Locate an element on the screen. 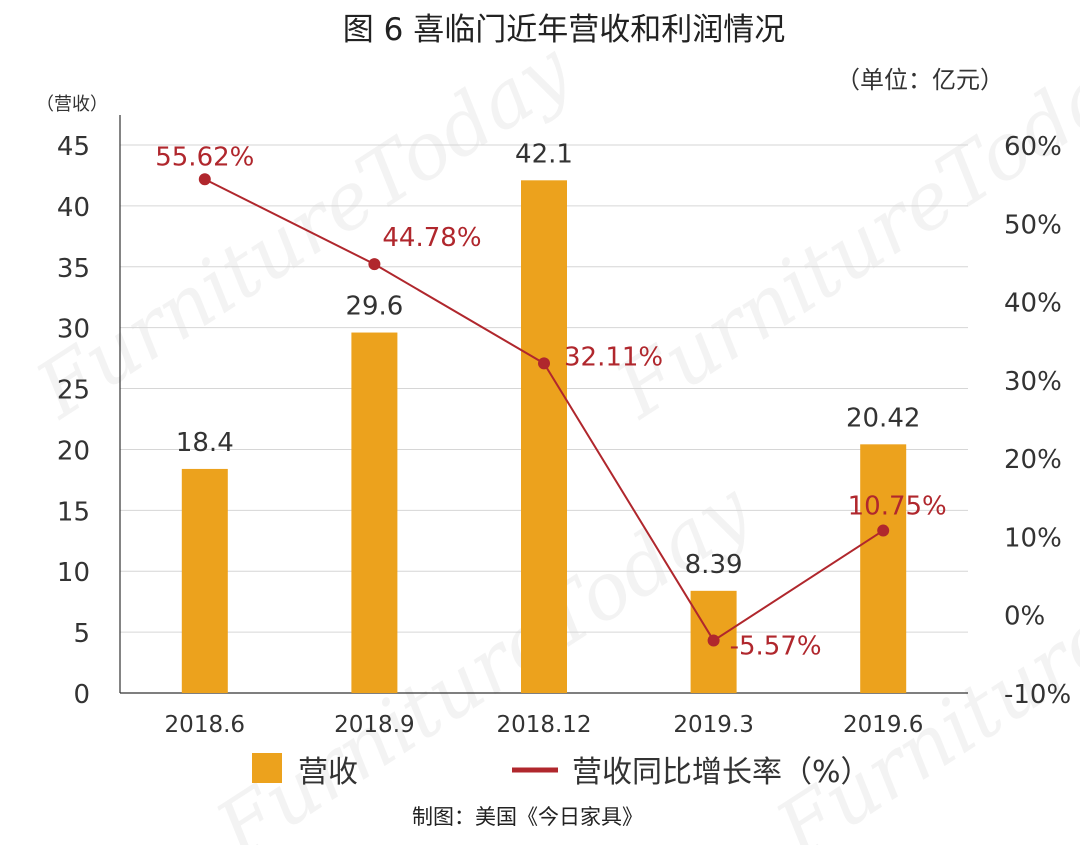 Image resolution: width=1080 pixels, height=845 pixels. left-tick-label: 35 is located at coordinates (73, 269).